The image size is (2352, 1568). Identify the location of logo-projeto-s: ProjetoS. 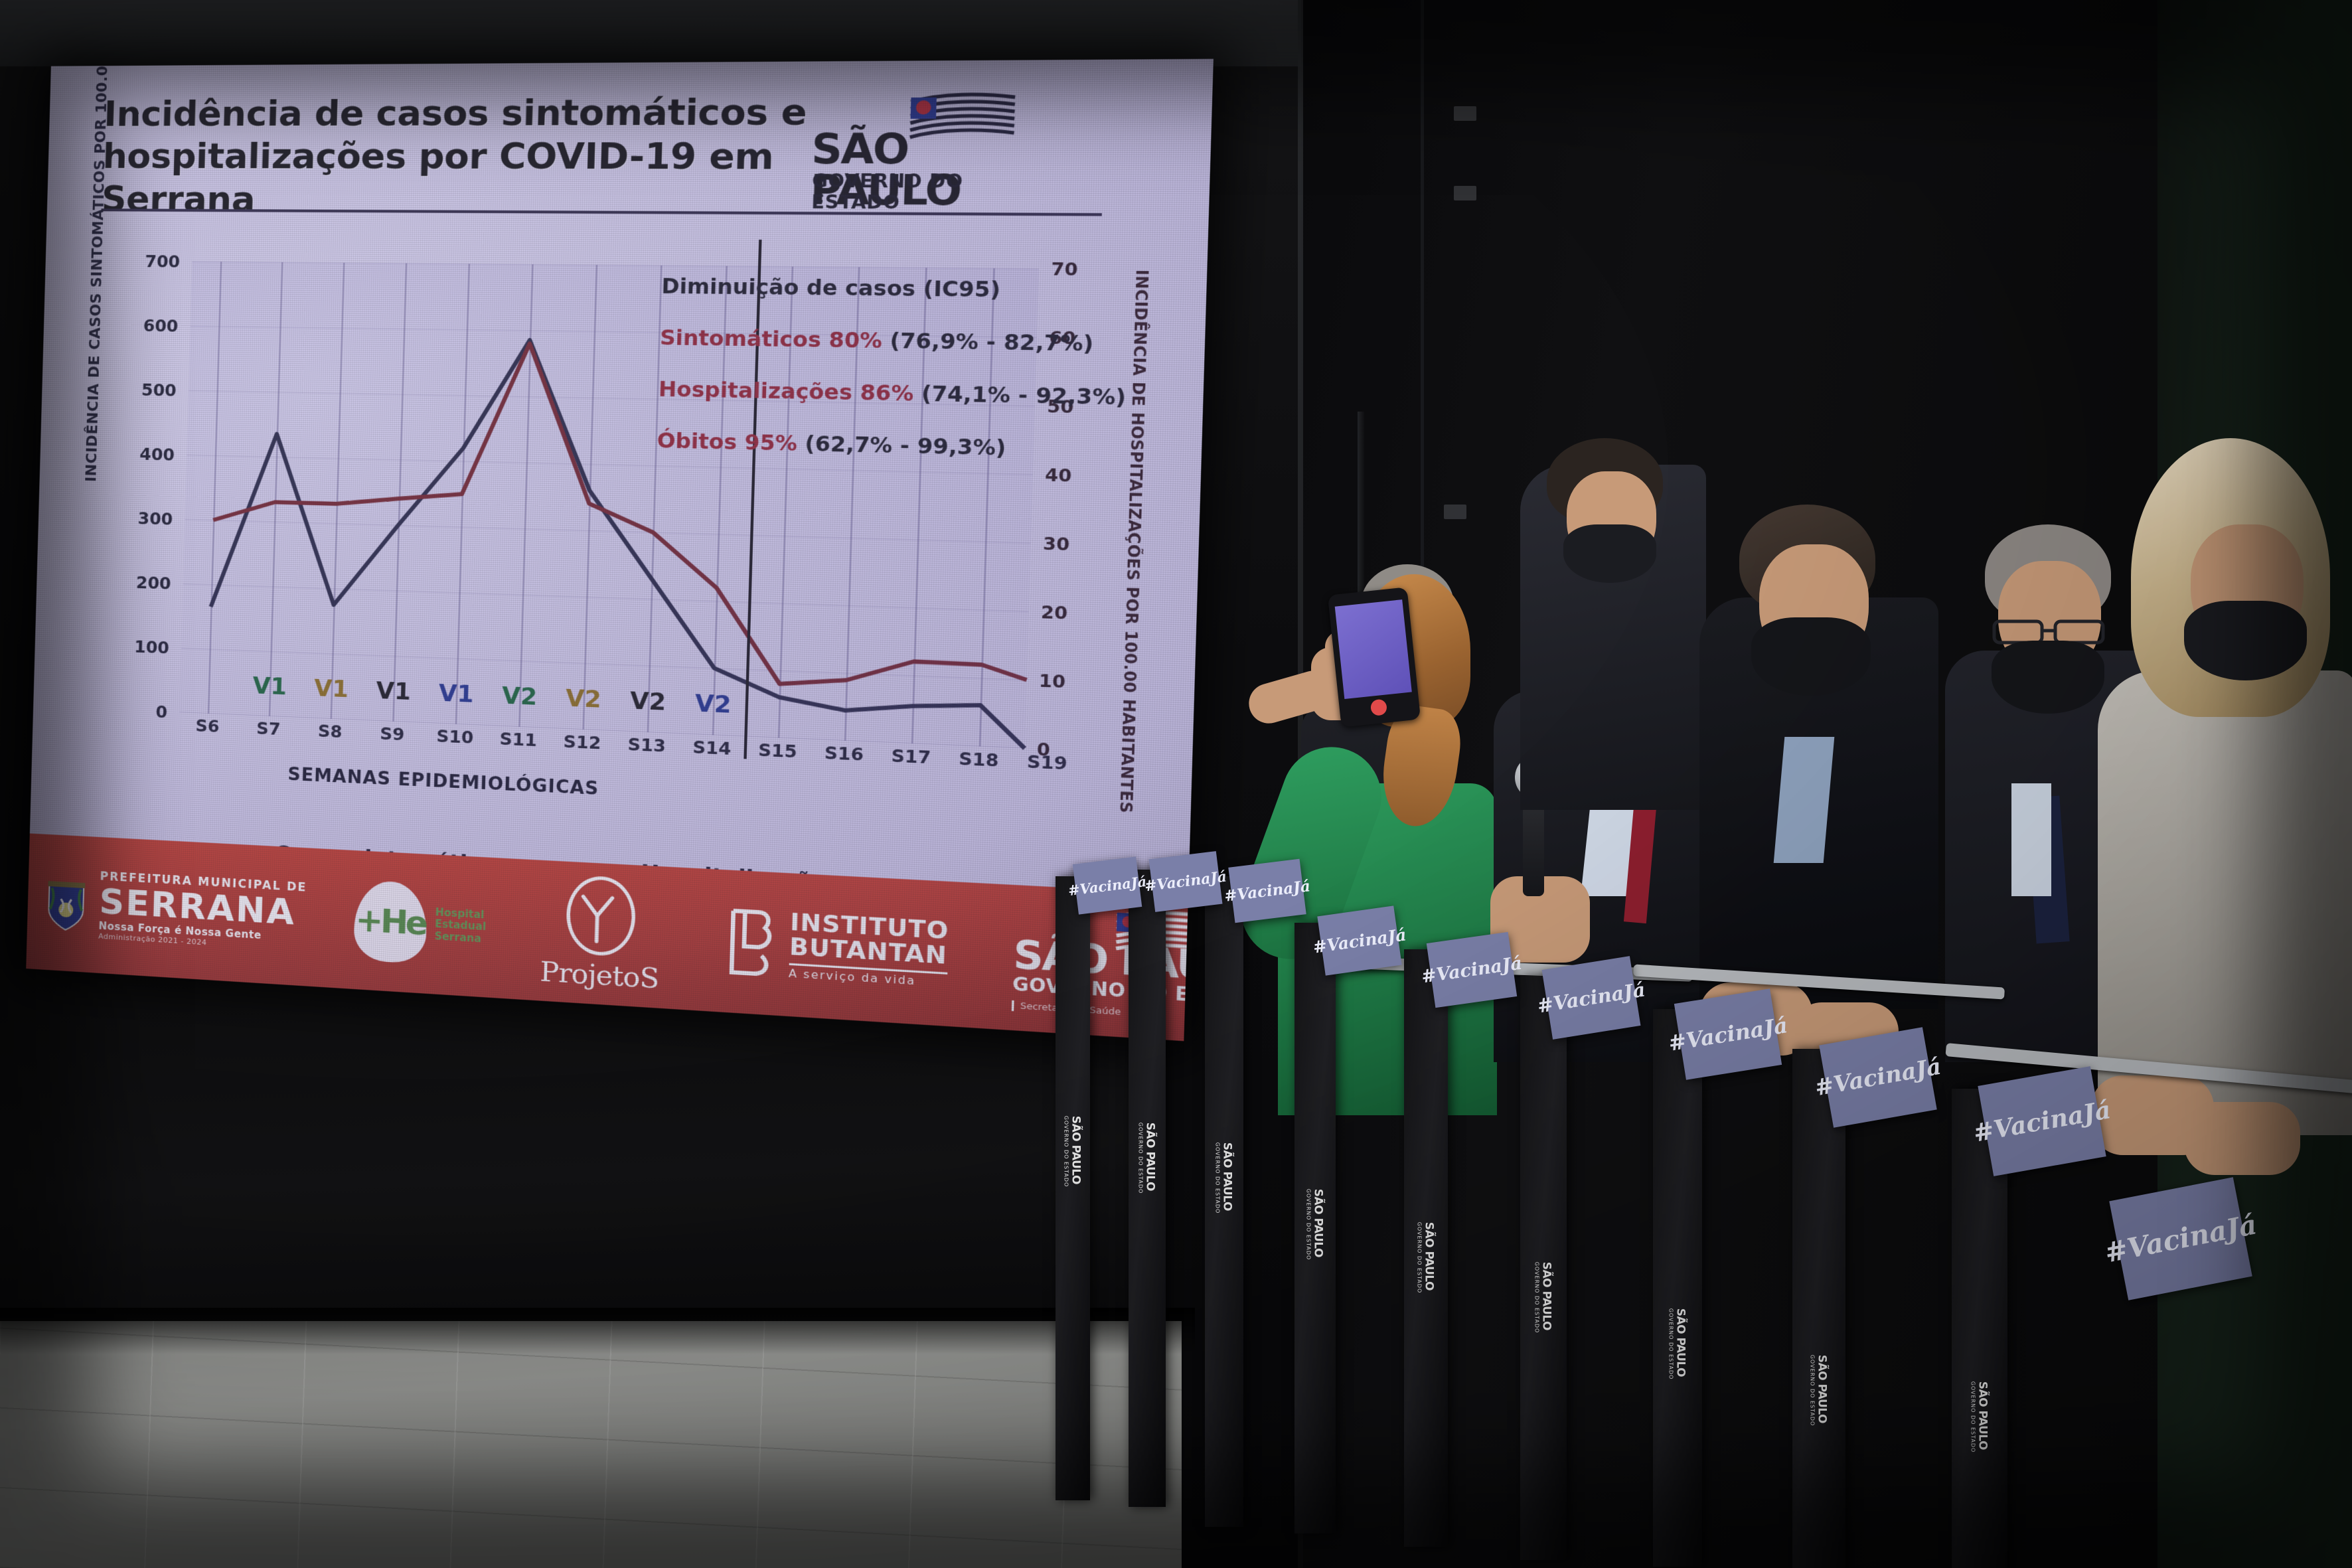
(601, 935).